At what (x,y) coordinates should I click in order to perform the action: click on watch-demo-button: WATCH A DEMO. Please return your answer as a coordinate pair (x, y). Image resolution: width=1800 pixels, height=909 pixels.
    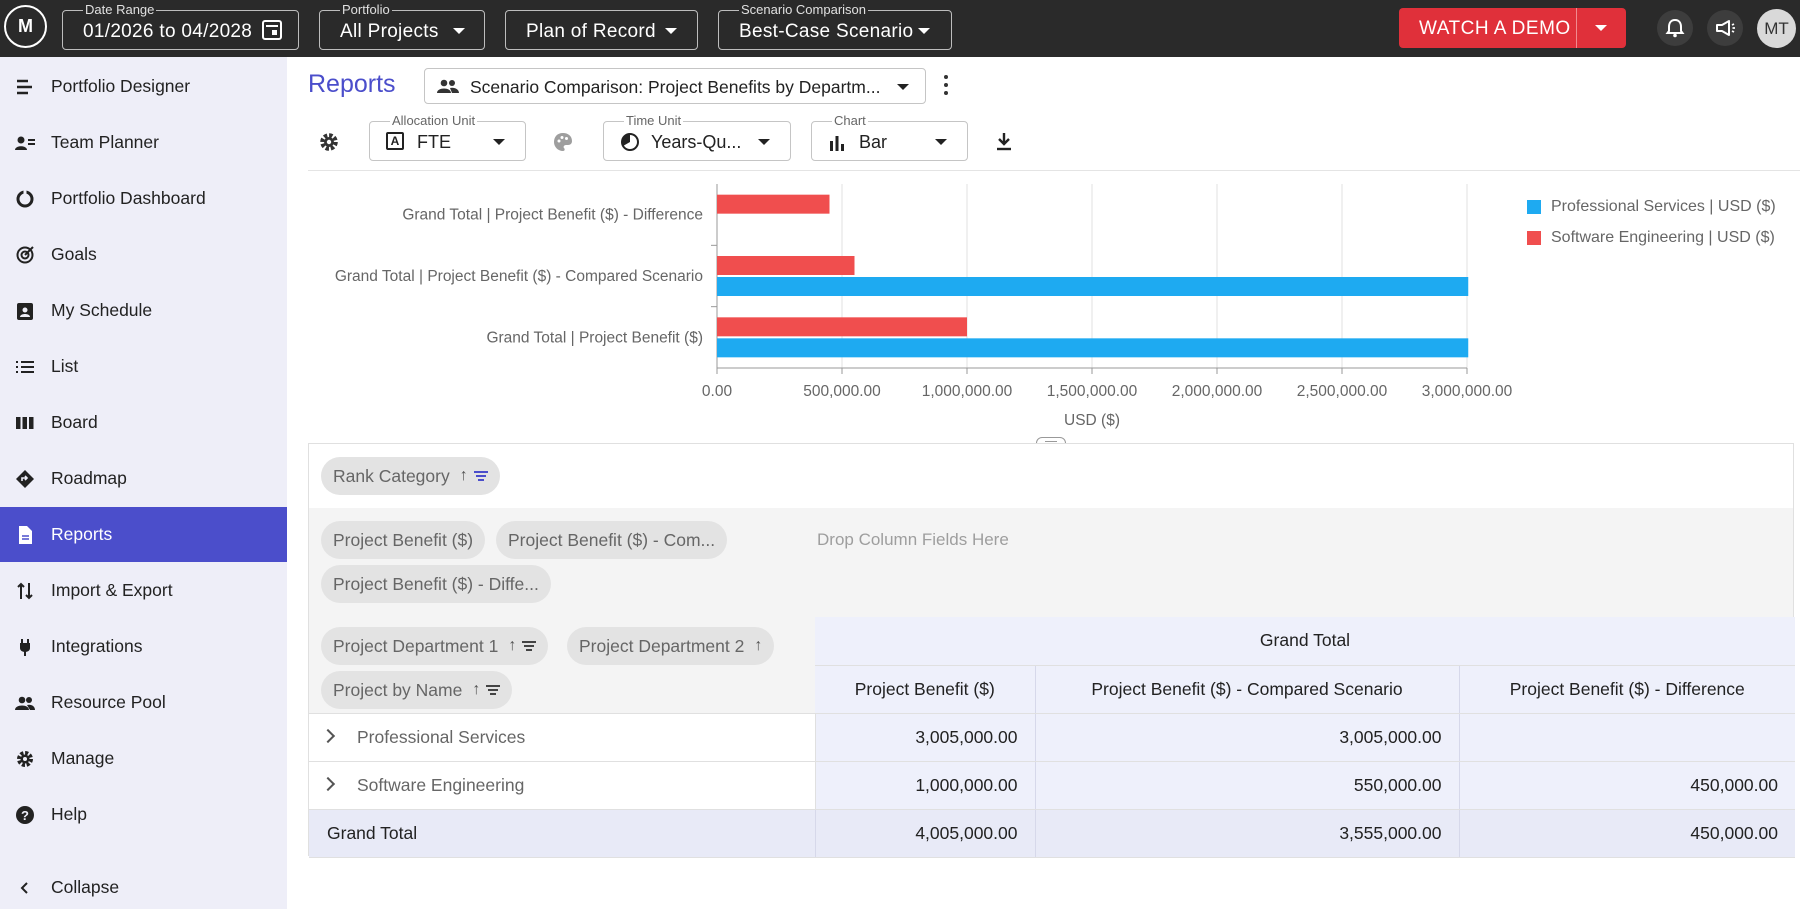
    Looking at the image, I should click on (1512, 28).